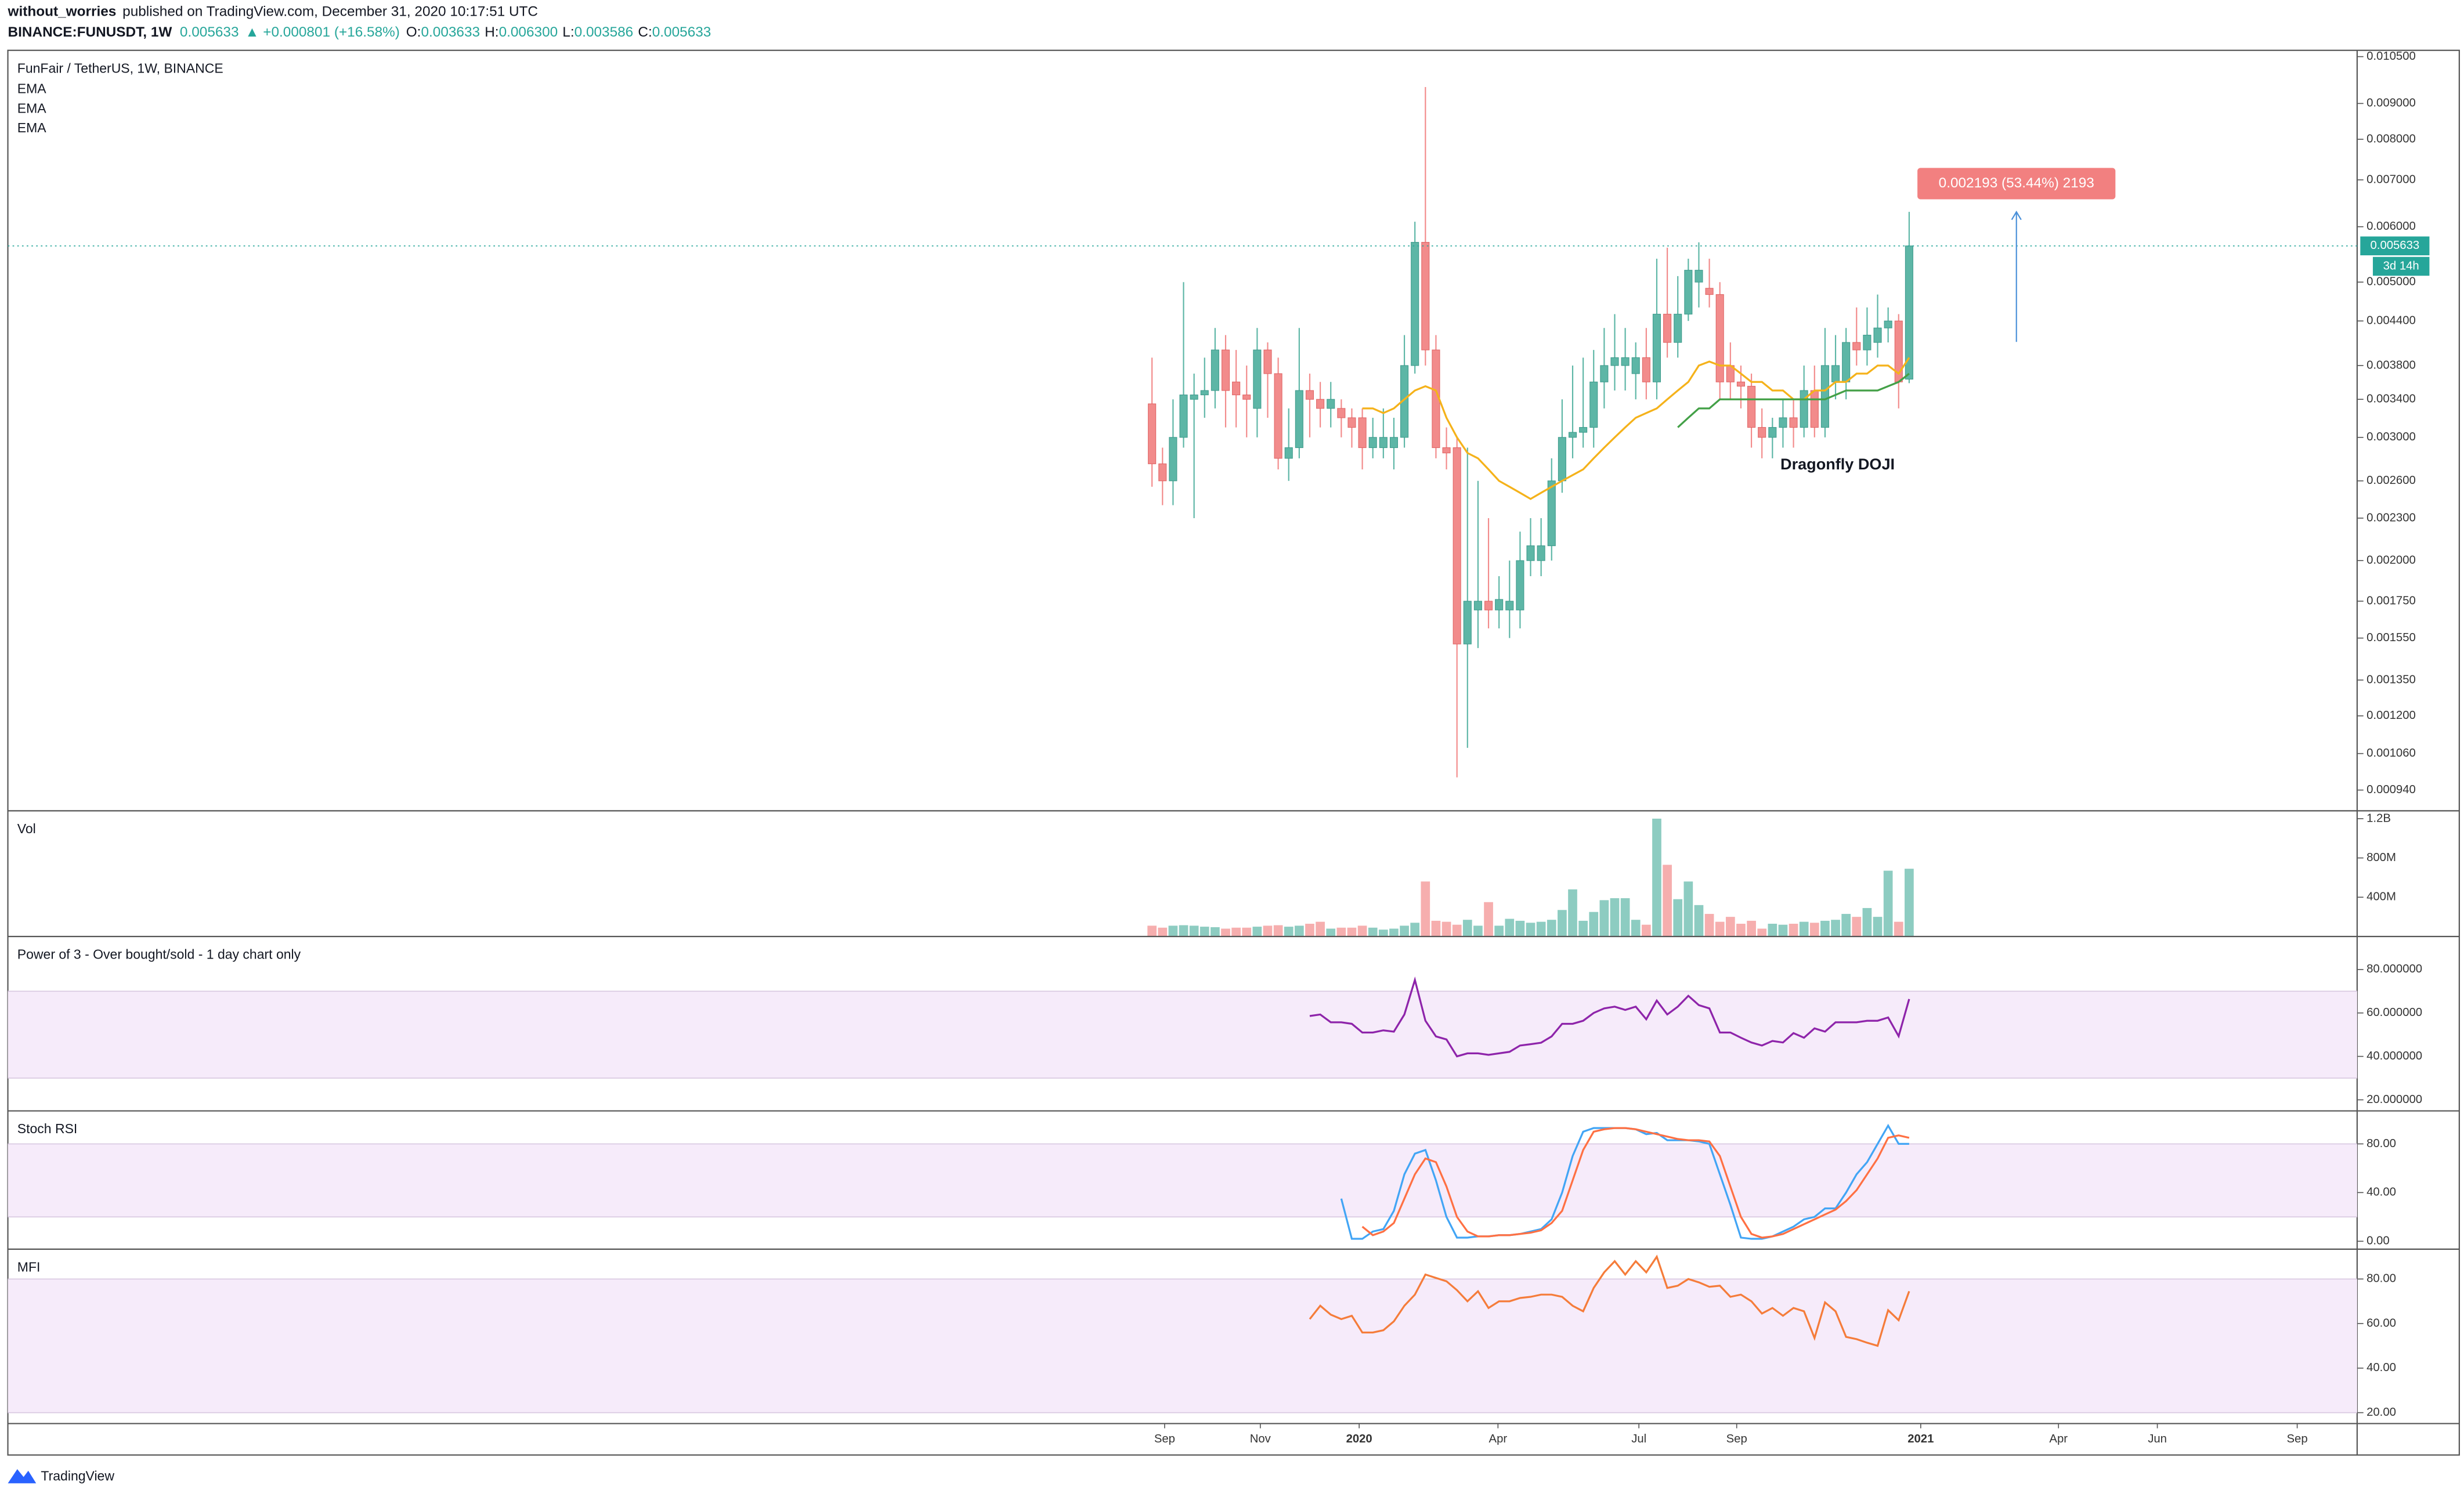  I want to click on ohlc-value: 0.005633, so click(681, 32).